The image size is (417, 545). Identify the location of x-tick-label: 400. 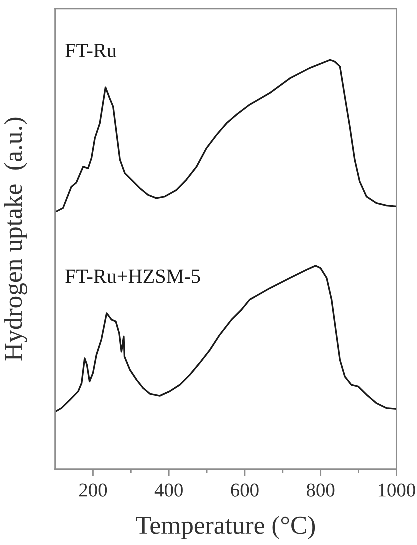
(168, 490).